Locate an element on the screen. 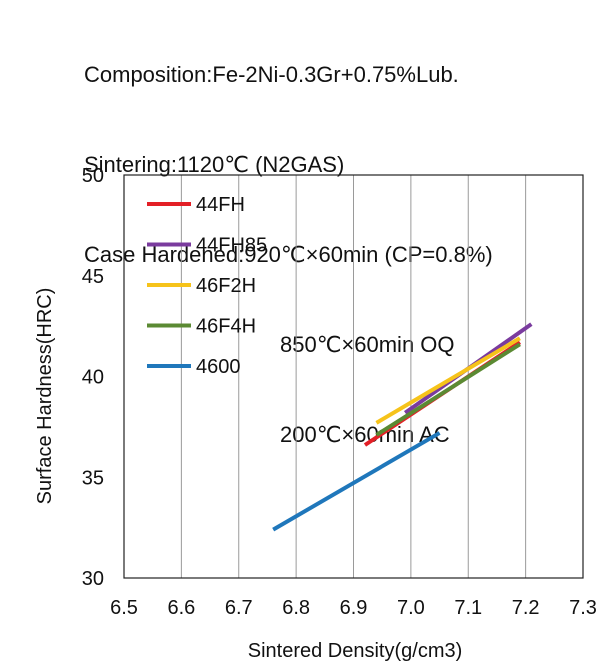 This screenshot has width=603, height=662. x-tick-label: 6.9 is located at coordinates (354, 608).